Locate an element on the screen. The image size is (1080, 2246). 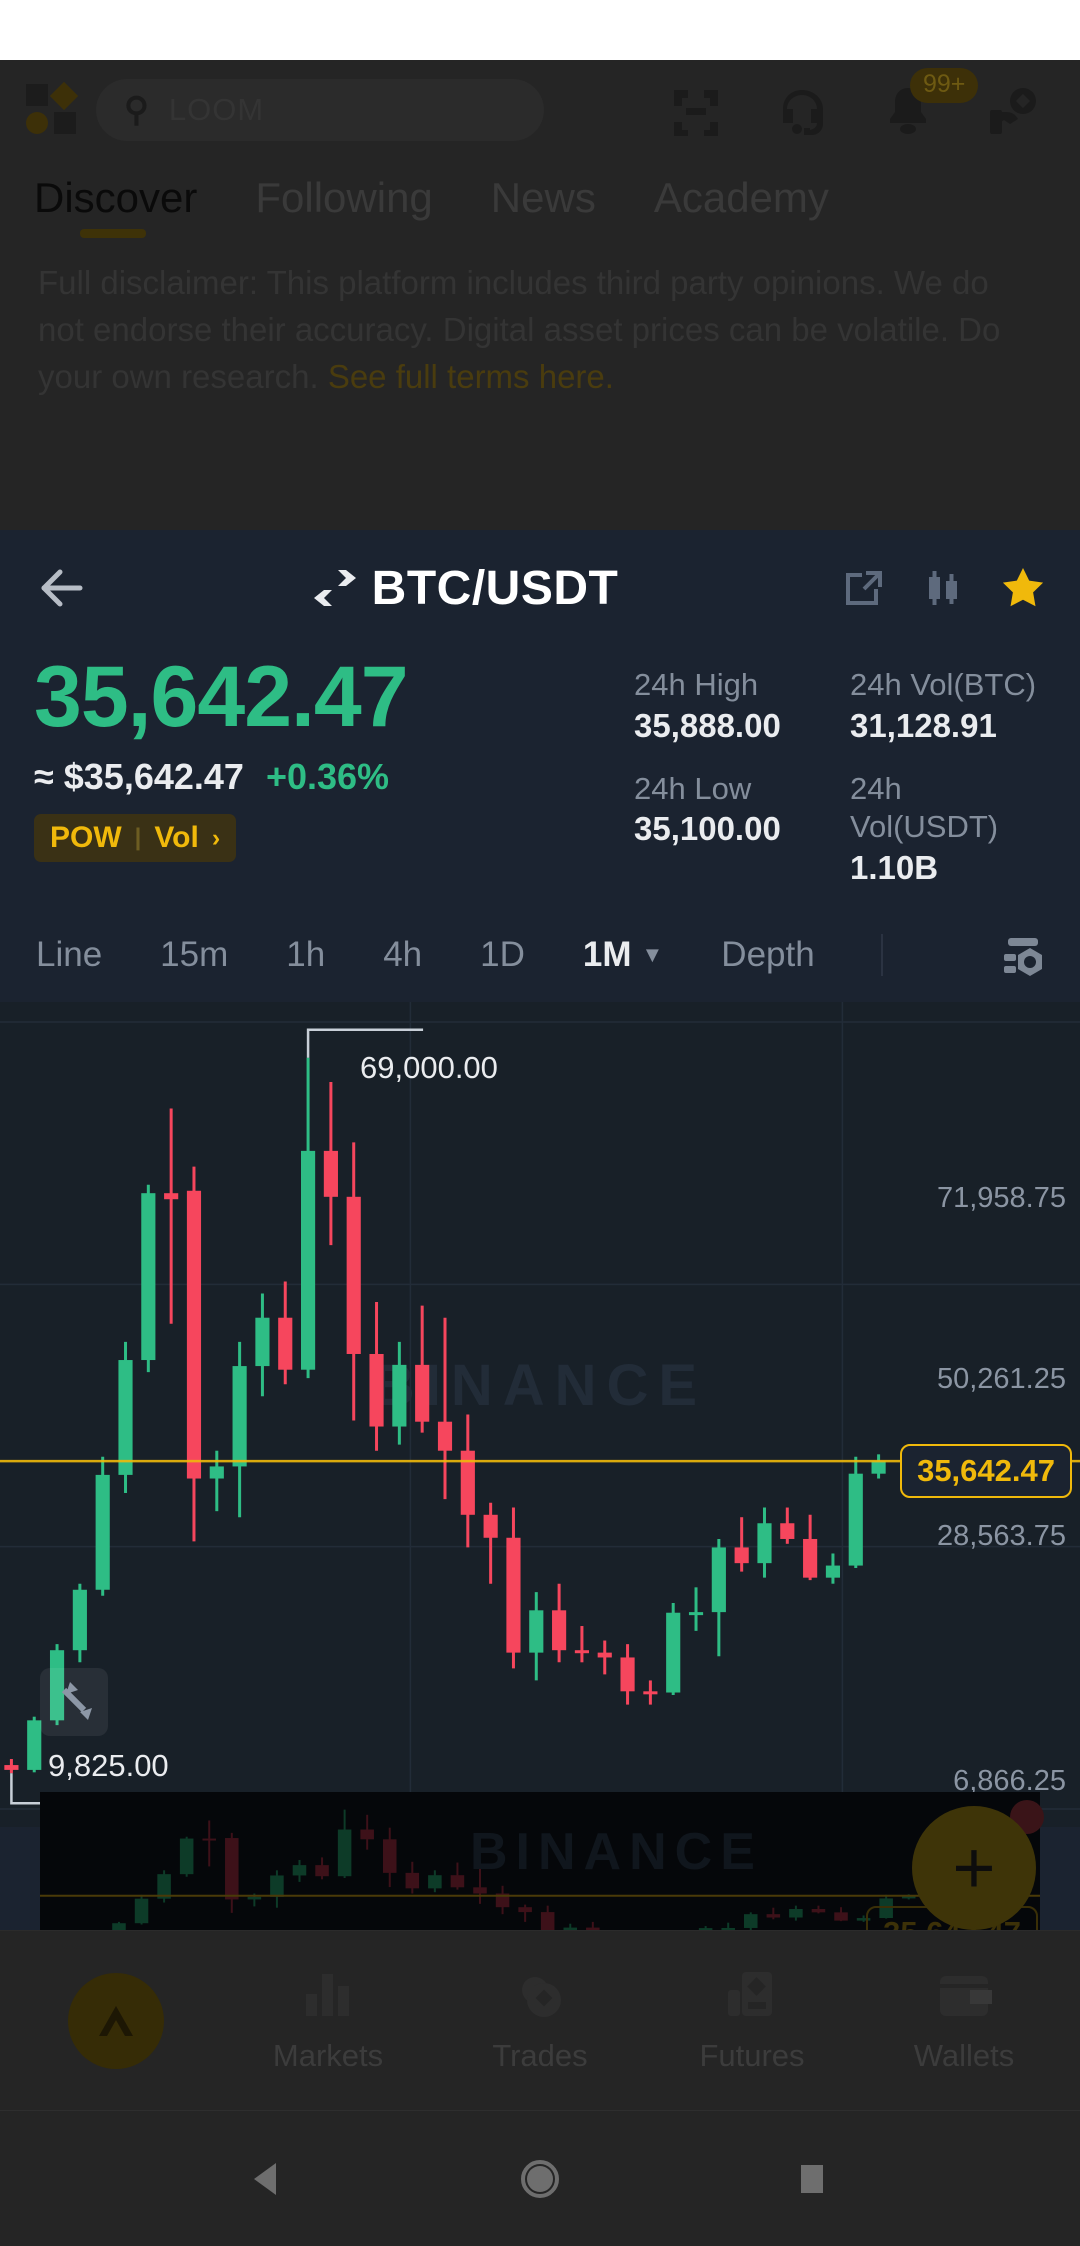
android-navigation-bar is located at coordinates (540, 2178).